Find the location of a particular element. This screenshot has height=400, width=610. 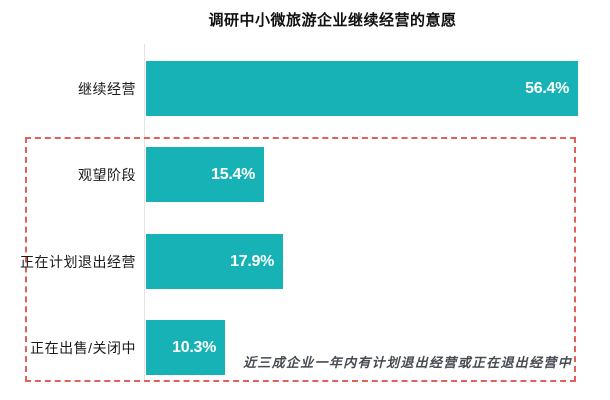

category-label: 正在计划退出经营 is located at coordinates (78, 262).